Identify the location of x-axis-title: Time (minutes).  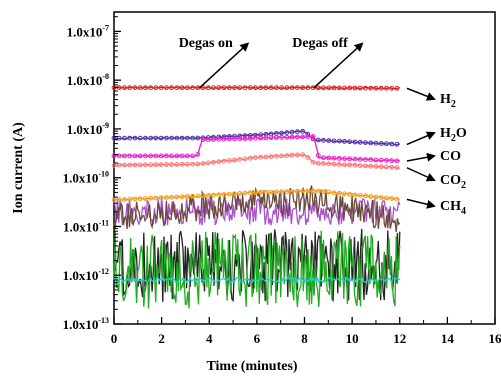
(251, 366).